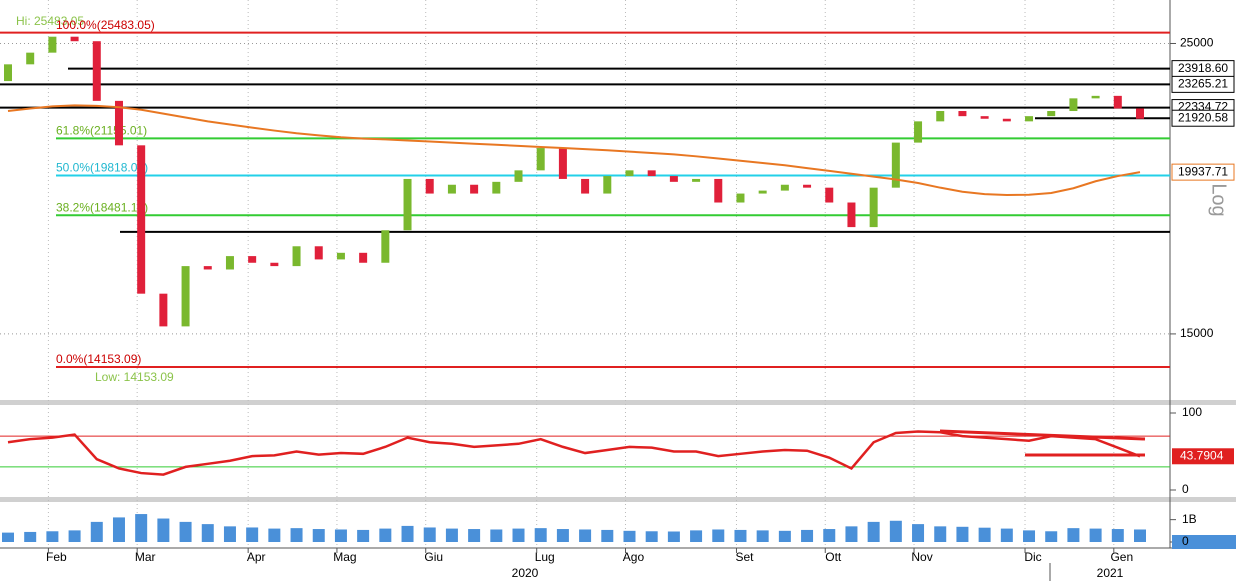 The width and height of the screenshot is (1236, 581). I want to click on x-tick-label: Ott, so click(833, 557).